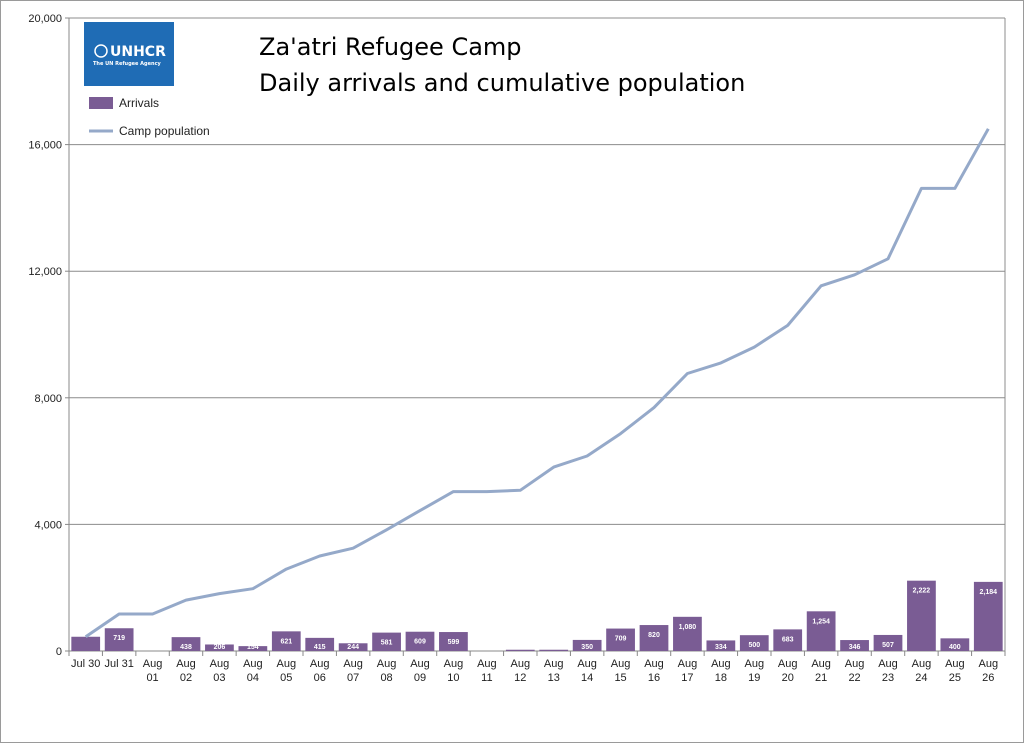  Describe the element at coordinates (988, 678) in the screenshot. I see `x-tick-label: 26` at that location.